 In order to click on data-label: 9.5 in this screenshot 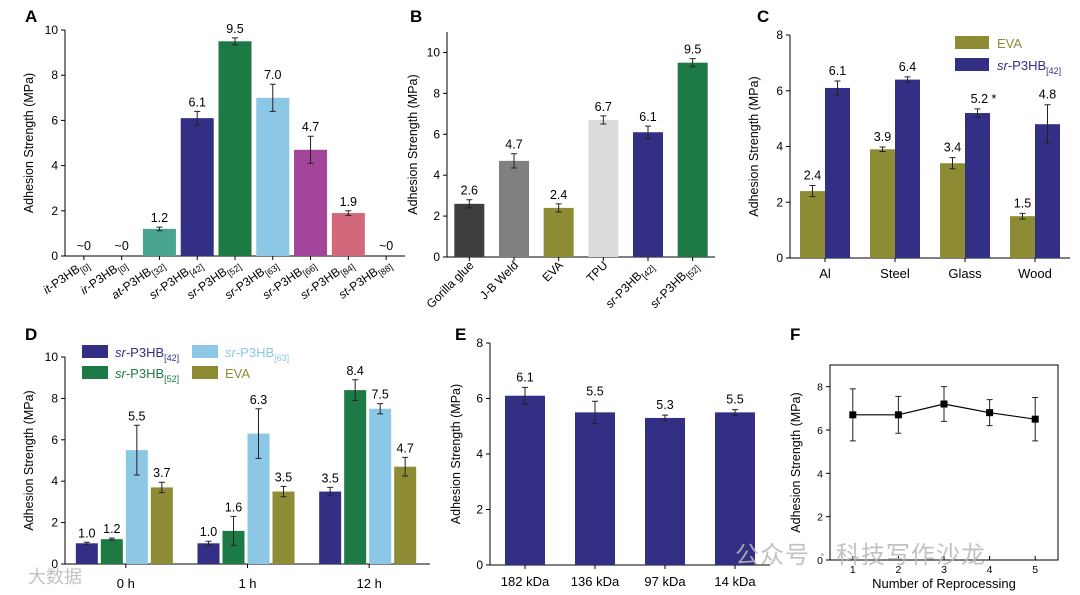, I will do `click(234, 29)`.